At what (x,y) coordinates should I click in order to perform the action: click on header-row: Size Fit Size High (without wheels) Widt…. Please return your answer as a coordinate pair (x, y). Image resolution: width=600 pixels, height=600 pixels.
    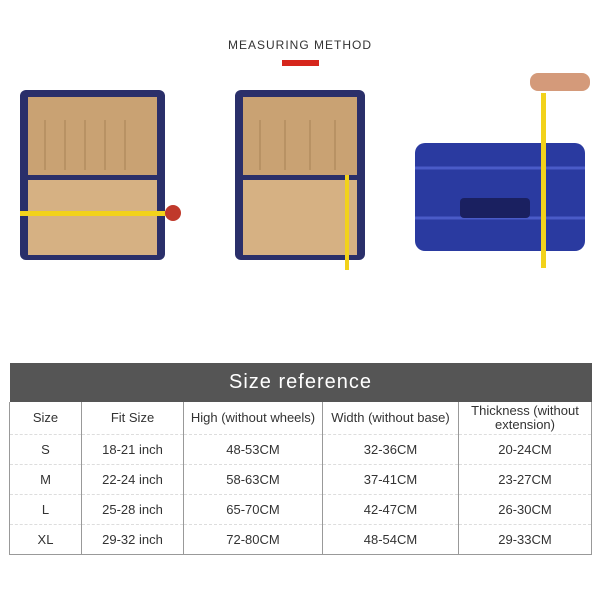
    Looking at the image, I should click on (300, 418).